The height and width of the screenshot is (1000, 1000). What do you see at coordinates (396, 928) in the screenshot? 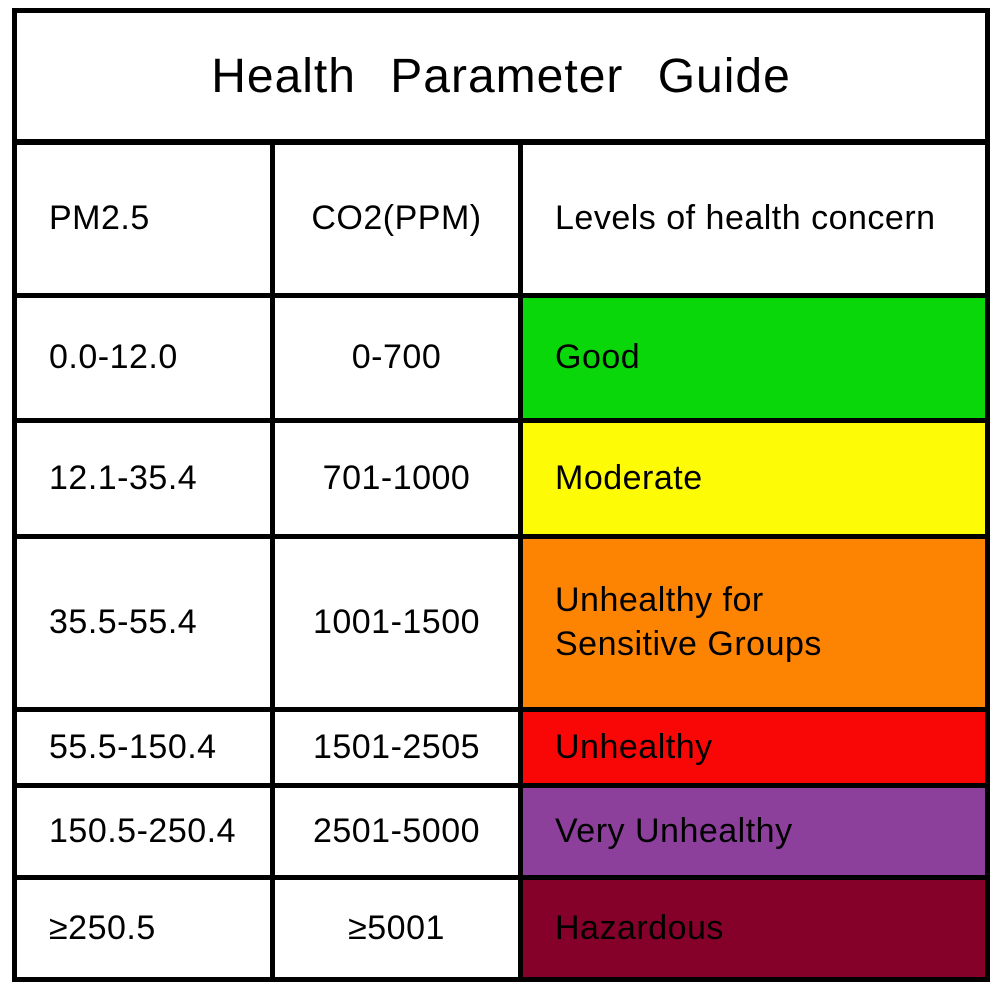
I see `co2-range-hazardous: ≥5001` at bounding box center [396, 928].